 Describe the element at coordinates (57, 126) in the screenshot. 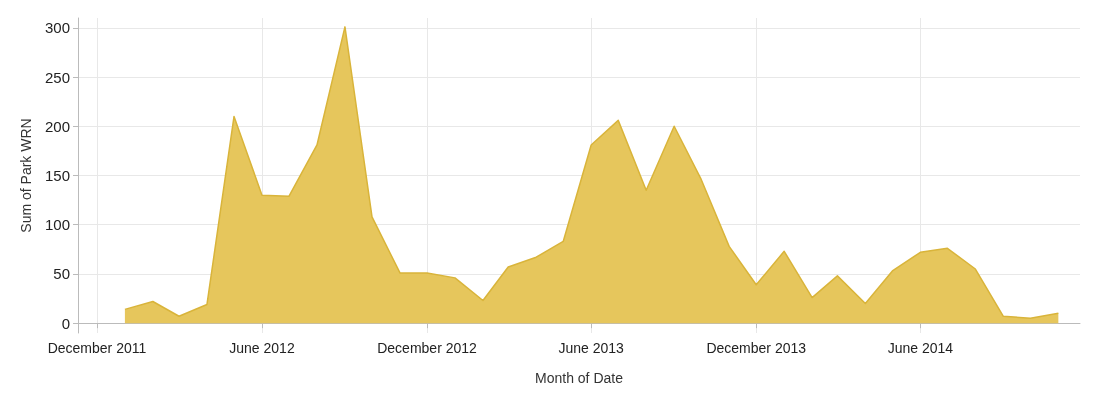

I see `y-tick-label: 200` at that location.